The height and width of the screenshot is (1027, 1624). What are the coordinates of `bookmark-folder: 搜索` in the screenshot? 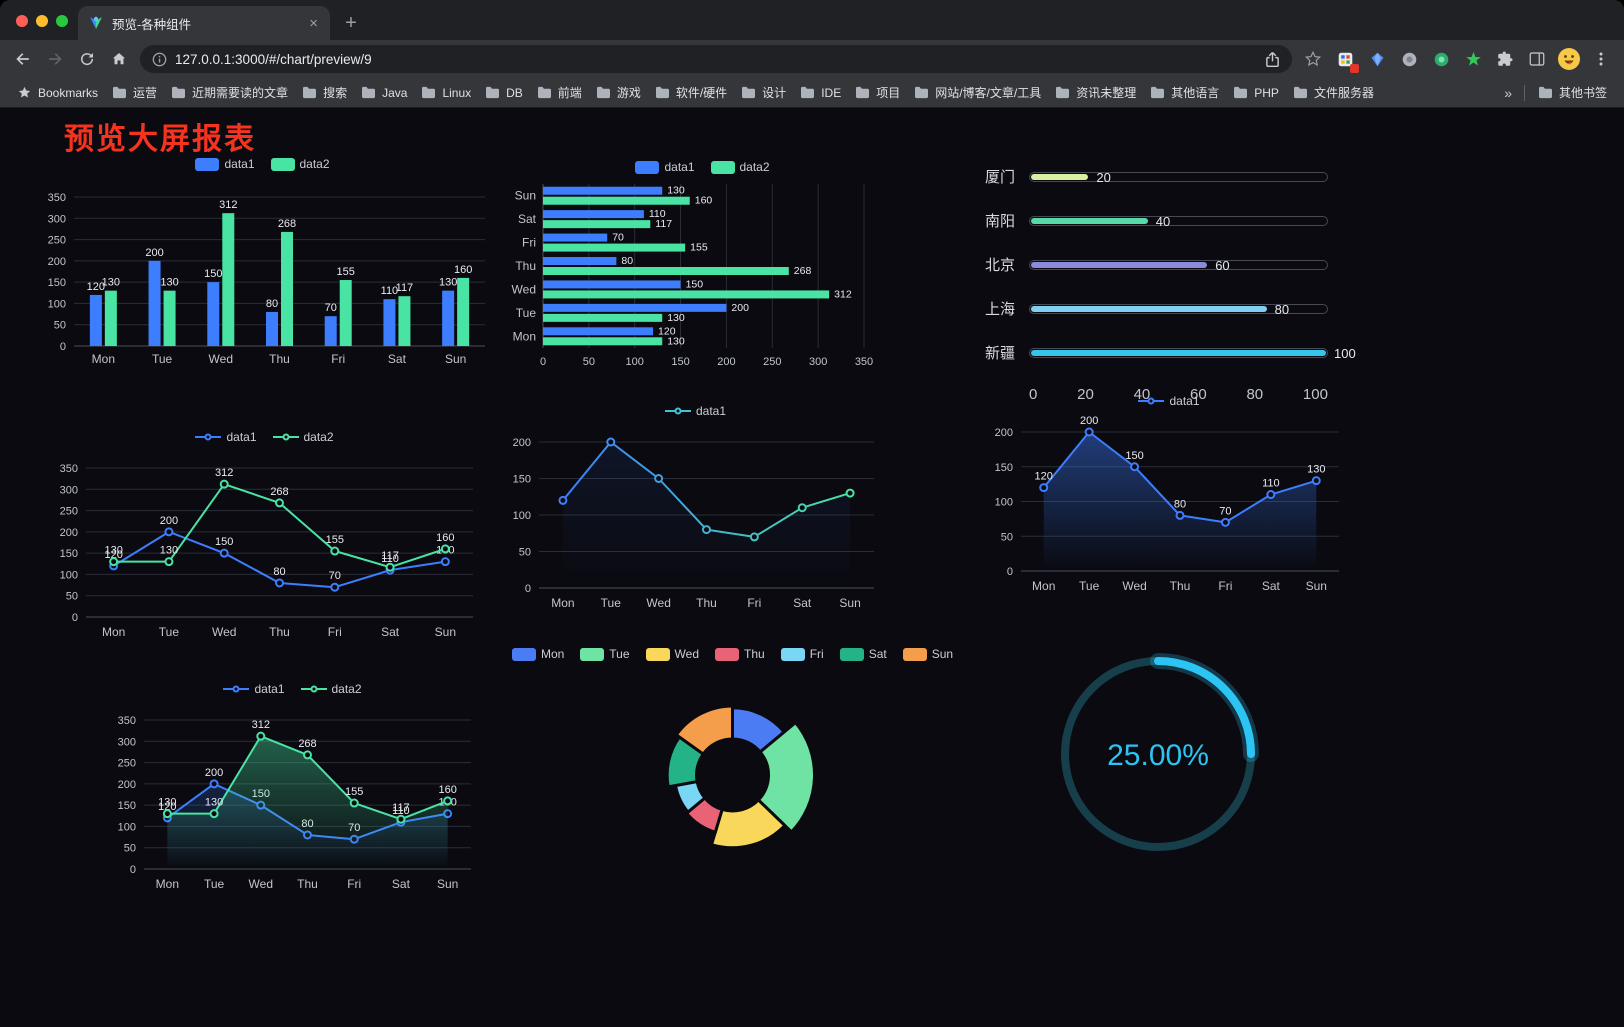 It's located at (324, 92).